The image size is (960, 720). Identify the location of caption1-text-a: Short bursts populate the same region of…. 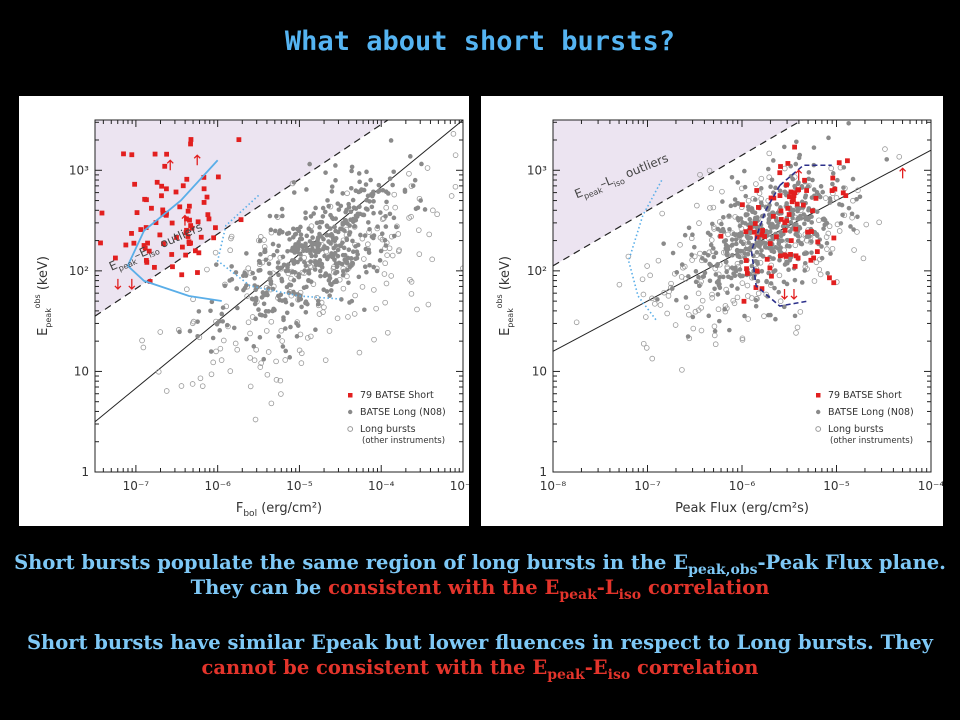
(351, 562).